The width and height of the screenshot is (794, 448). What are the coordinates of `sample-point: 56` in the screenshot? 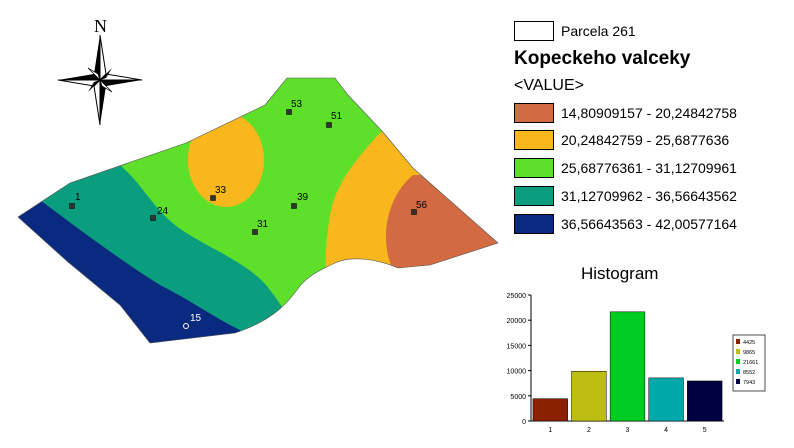 It's located at (419, 207).